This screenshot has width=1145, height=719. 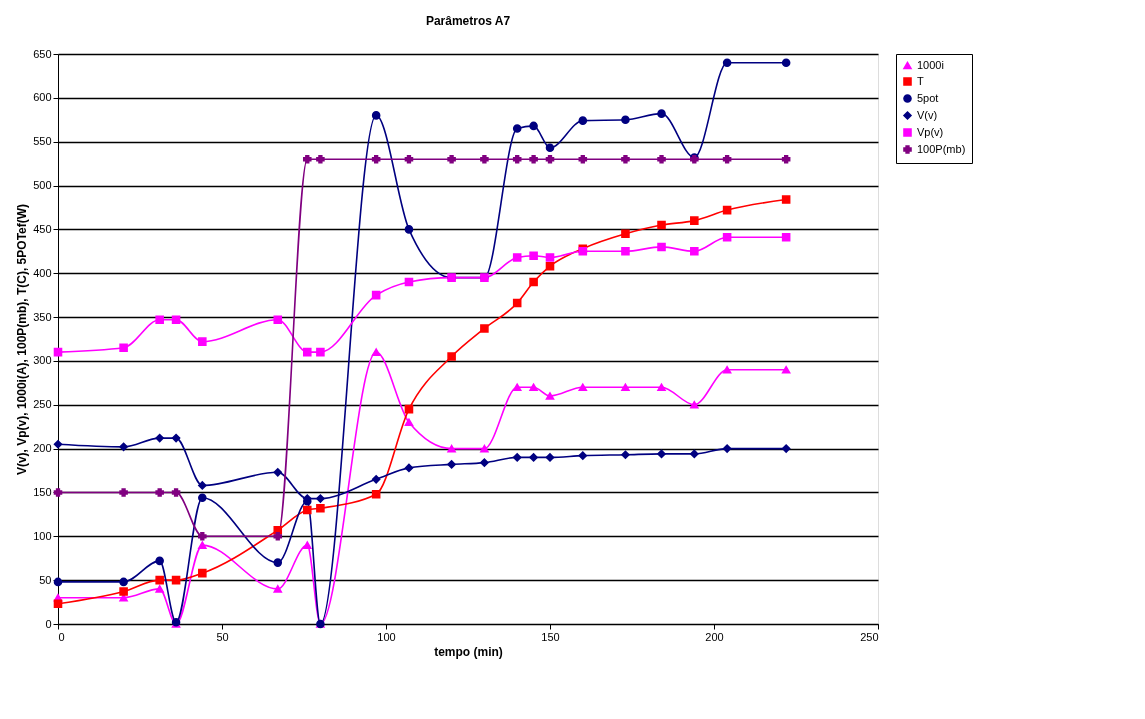 I want to click on x-tick-label: 100, so click(x=386, y=636).